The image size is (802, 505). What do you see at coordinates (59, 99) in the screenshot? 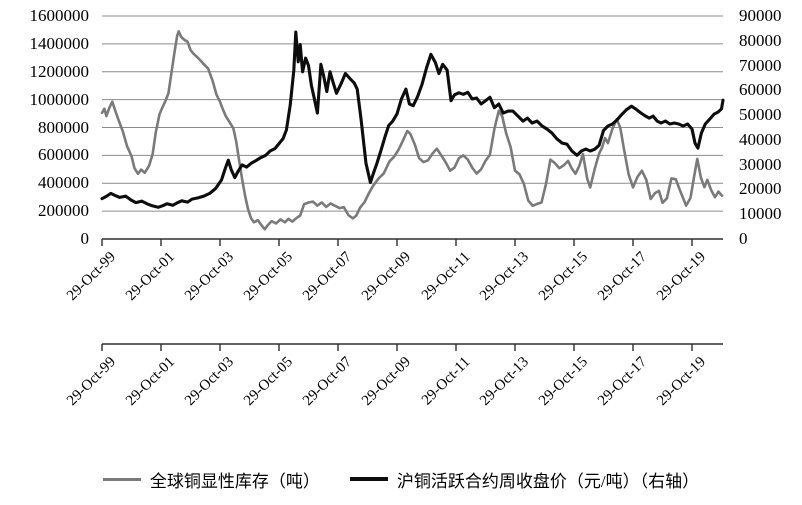
I see `y-left-tick-label: 1000000` at bounding box center [59, 99].